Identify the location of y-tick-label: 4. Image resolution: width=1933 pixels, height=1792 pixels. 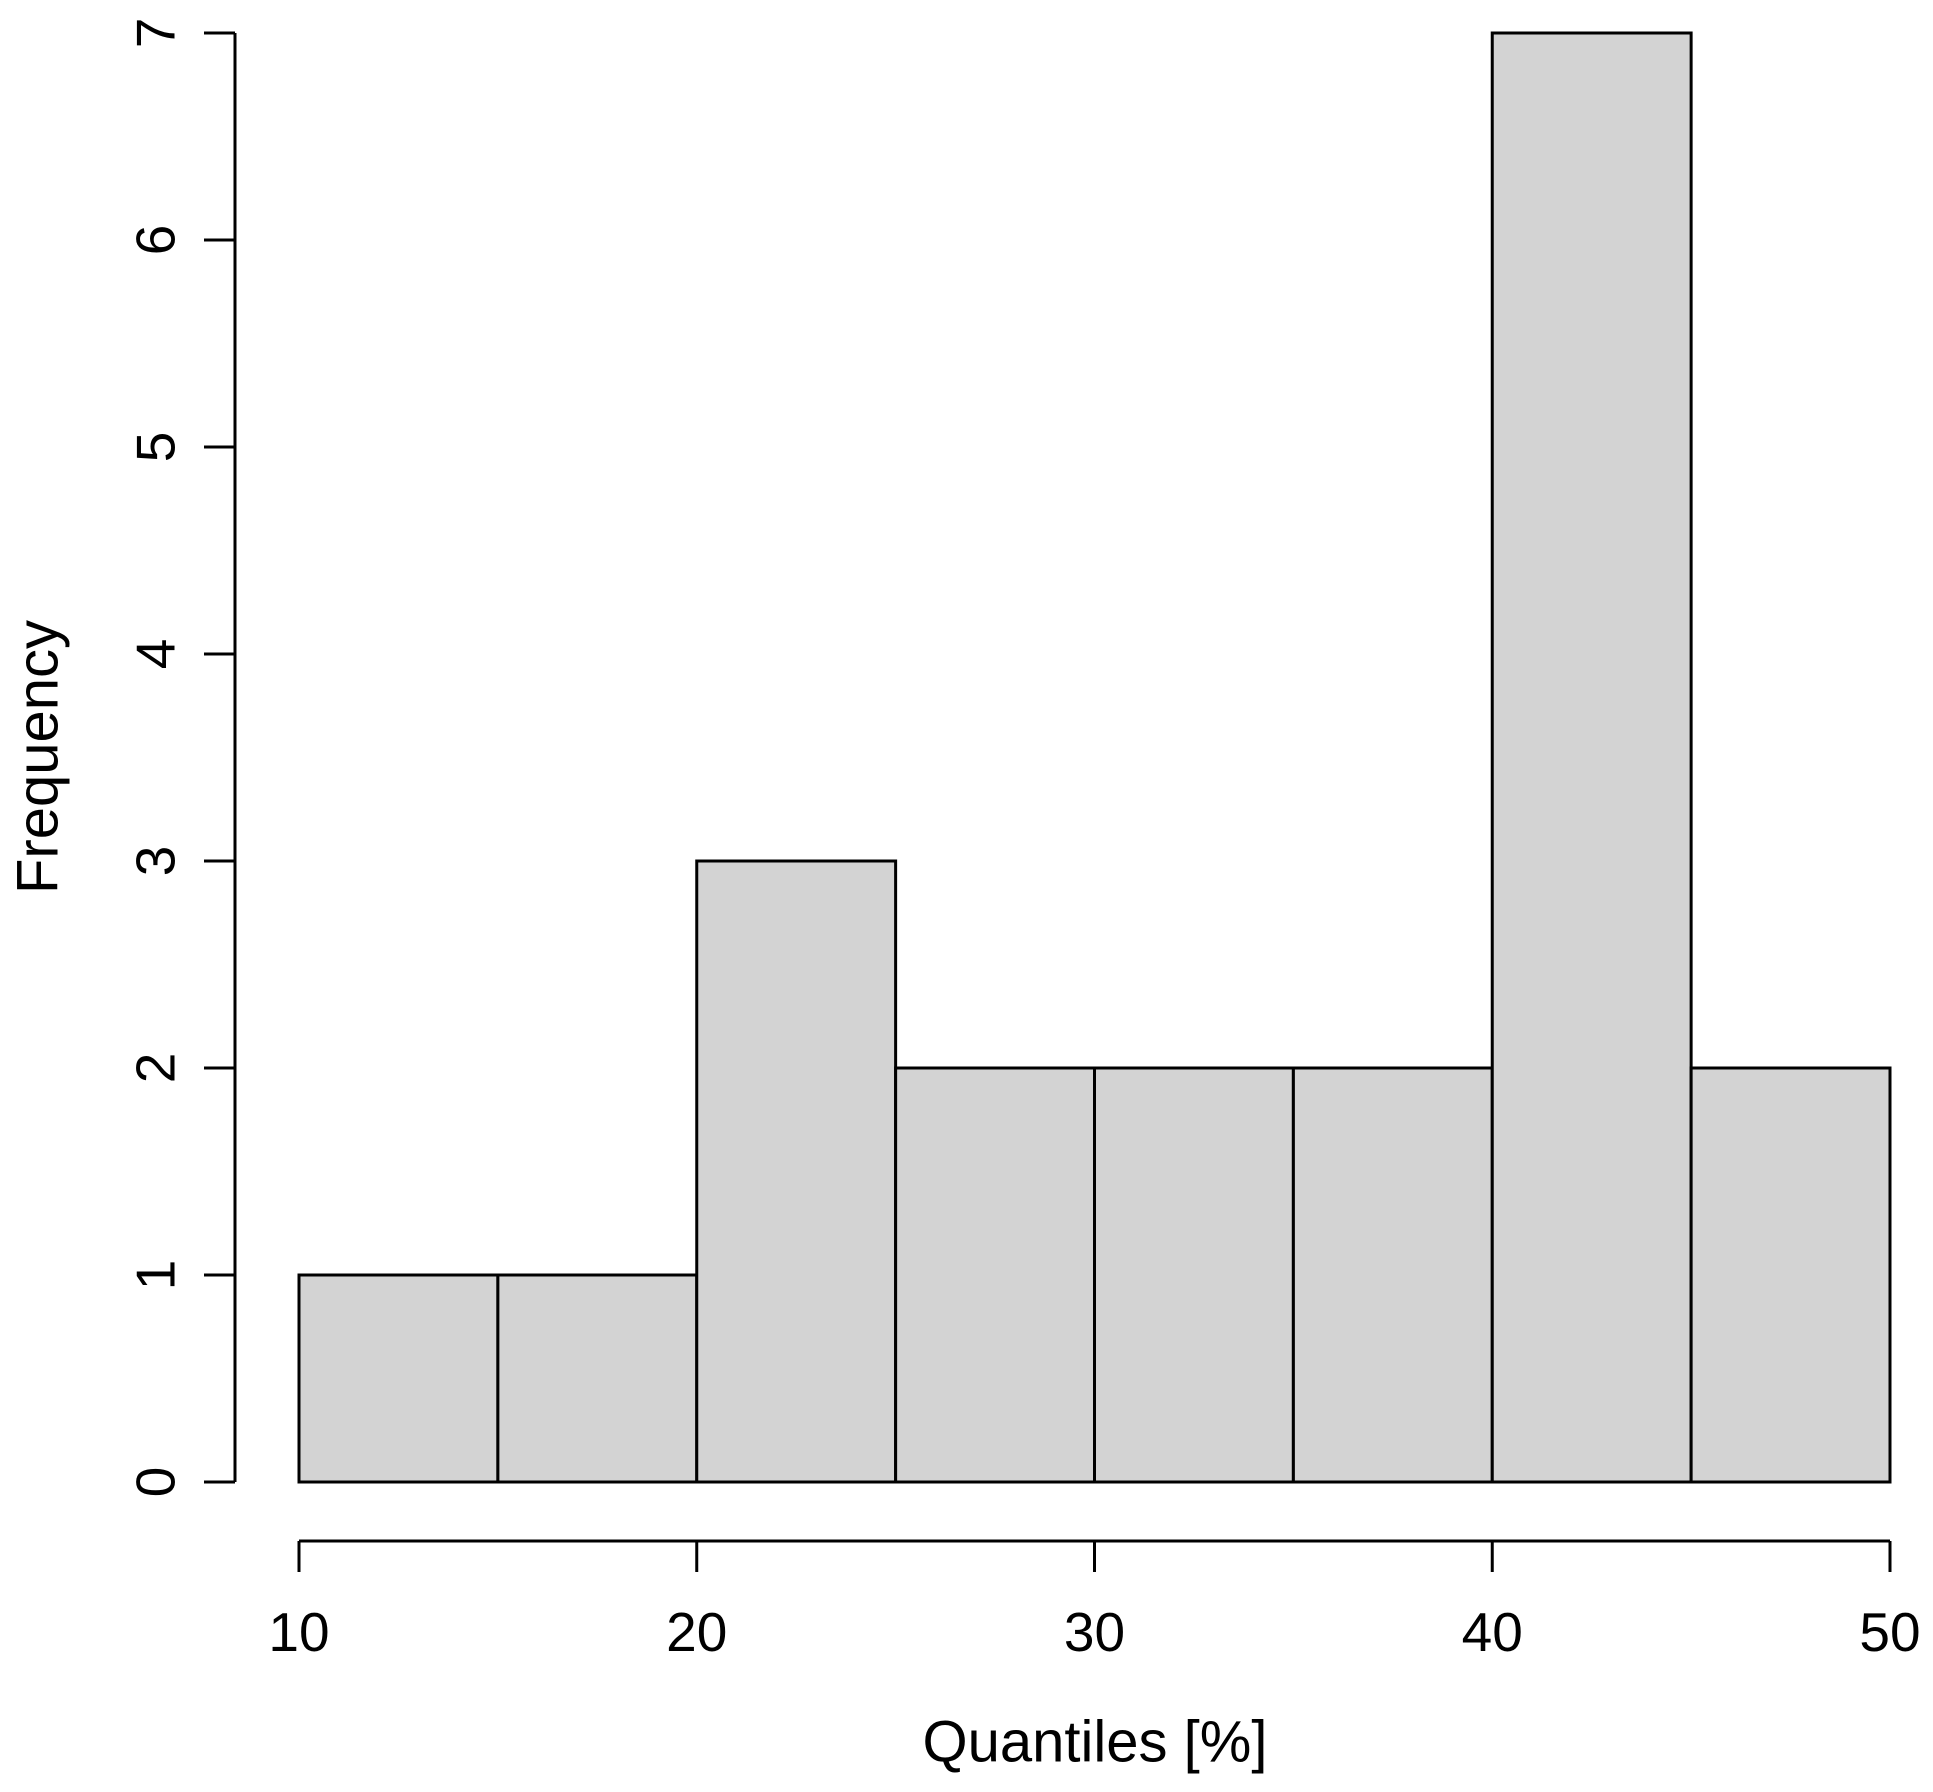
(156, 654).